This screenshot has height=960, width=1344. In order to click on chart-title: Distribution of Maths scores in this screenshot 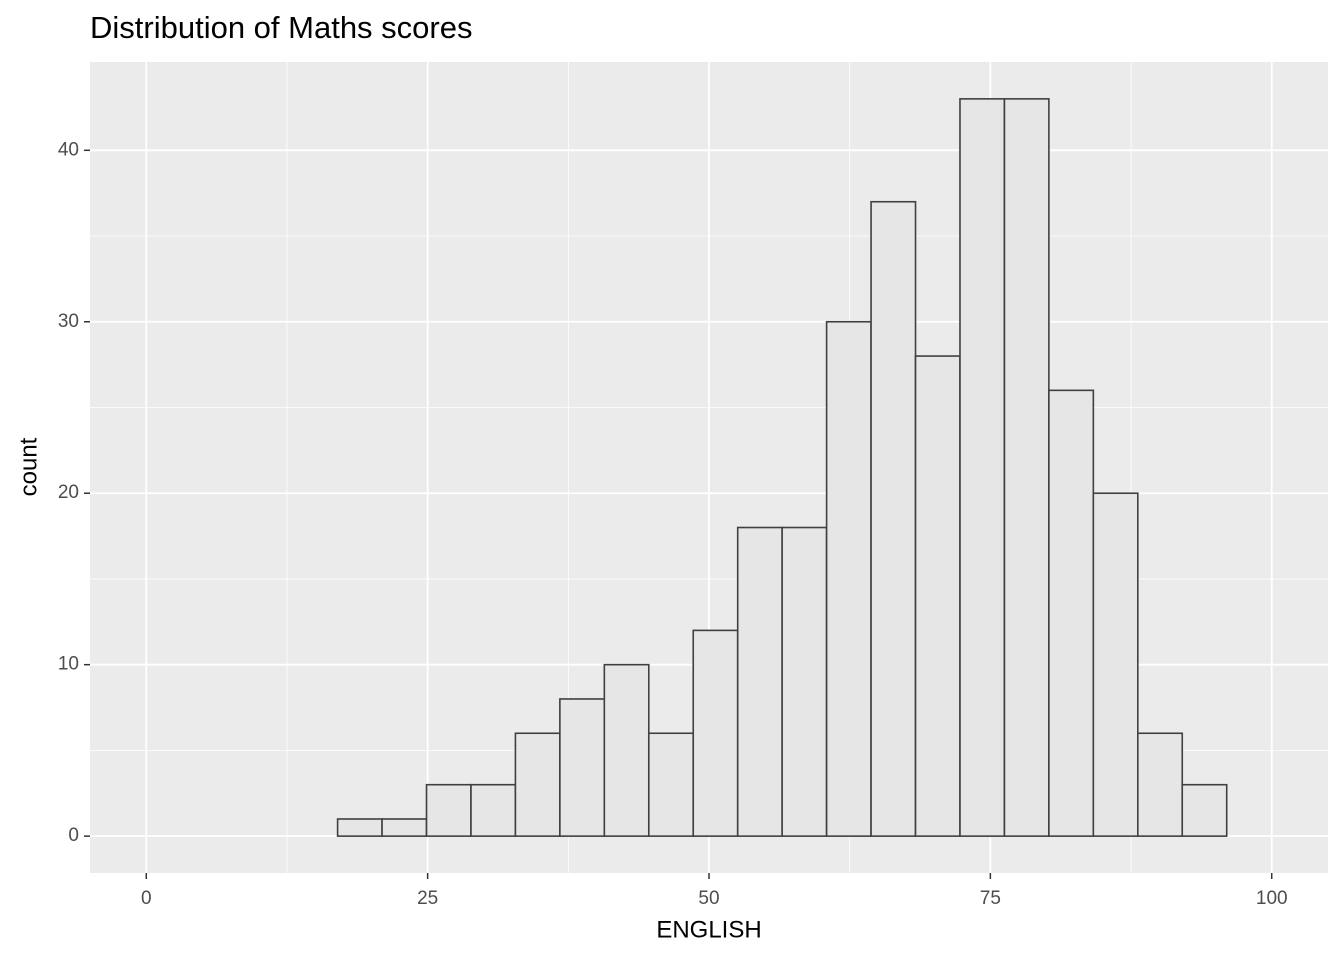, I will do `click(281, 27)`.